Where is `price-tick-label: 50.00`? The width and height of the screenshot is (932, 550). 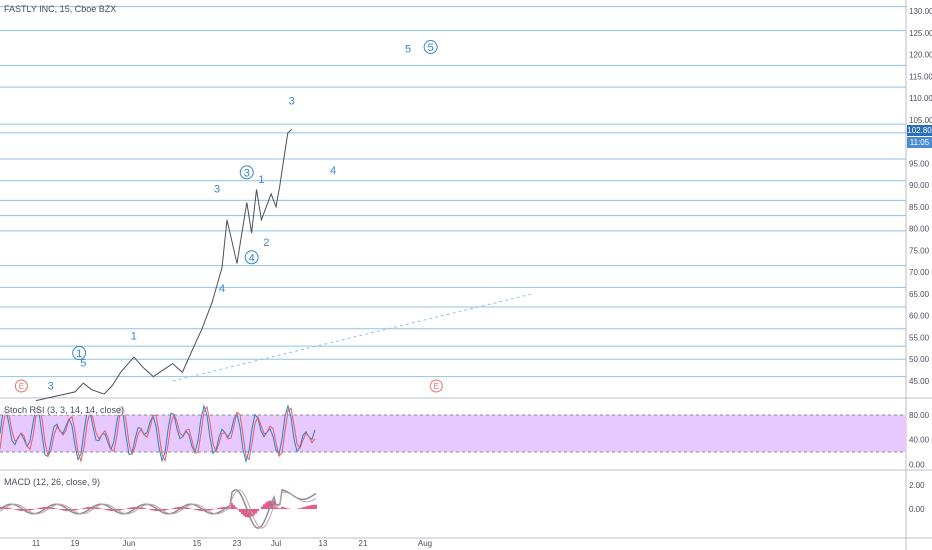 price-tick-label: 50.00 is located at coordinates (919, 359).